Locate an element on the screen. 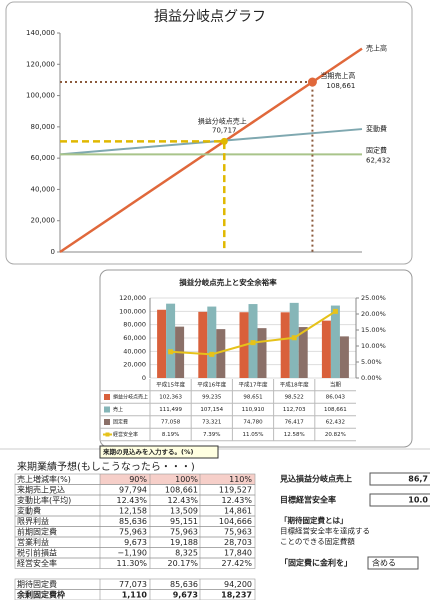 The image size is (430, 600). table-value: 110,910 is located at coordinates (253, 410).